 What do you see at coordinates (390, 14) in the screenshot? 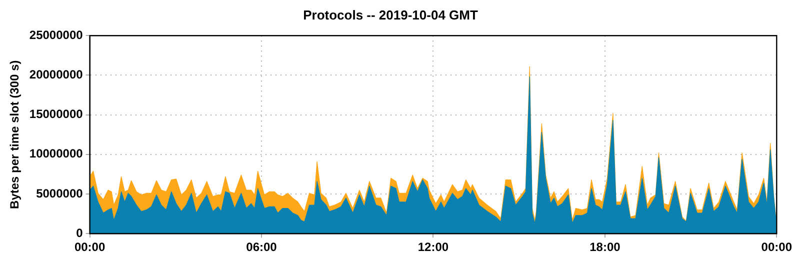
I see `chart-title: Protocols -- 2019-10-04 GMT` at bounding box center [390, 14].